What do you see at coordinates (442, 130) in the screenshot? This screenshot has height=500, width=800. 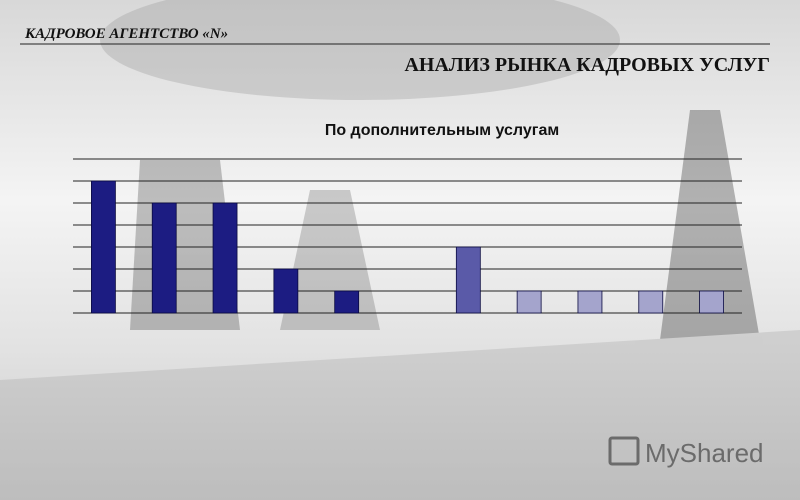 I see `chart-title: По дополнительным услугам` at bounding box center [442, 130].